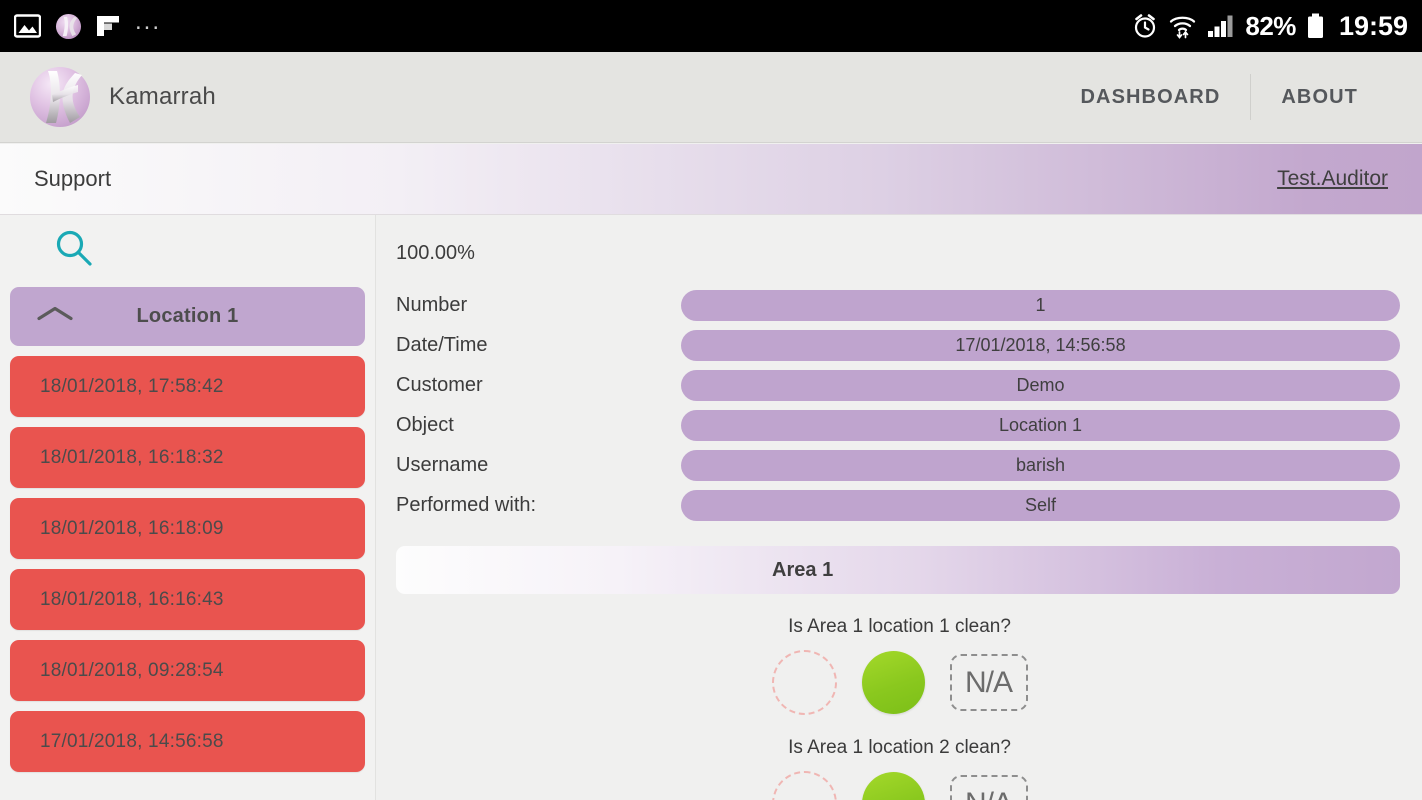 The height and width of the screenshot is (800, 1422). Describe the element at coordinates (1373, 25) in the screenshot. I see `status-clock: 19:59` at that location.